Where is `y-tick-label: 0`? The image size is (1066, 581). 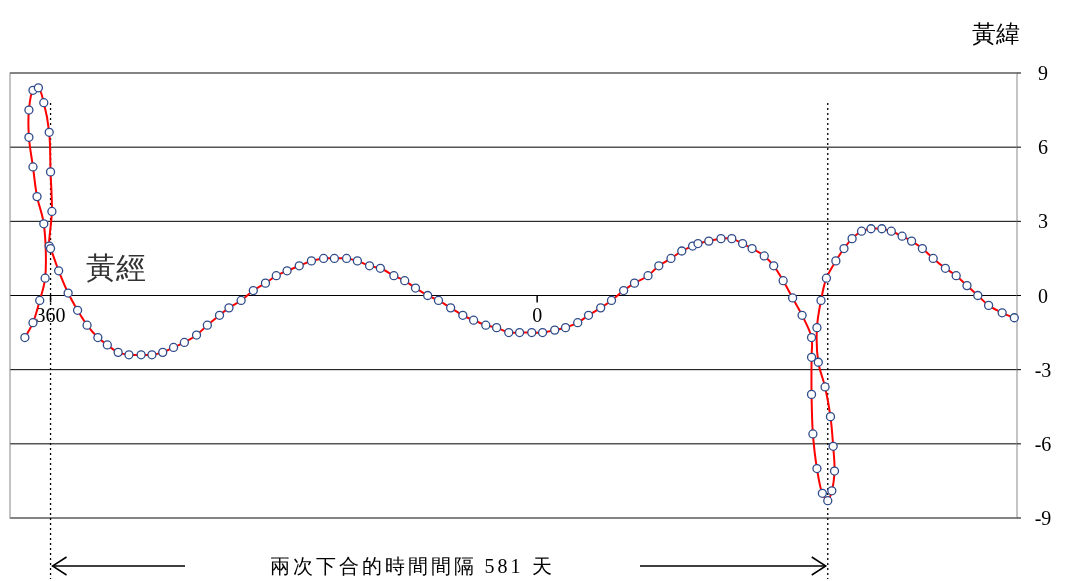
y-tick-label: 0 is located at coordinates (1043, 295).